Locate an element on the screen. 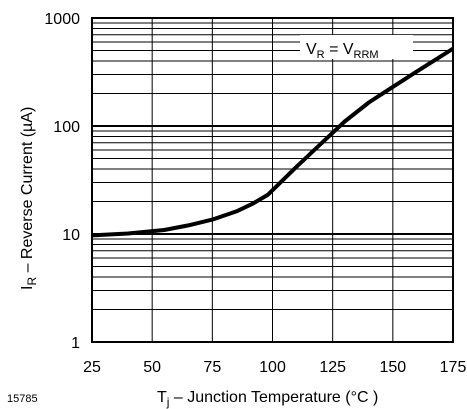 The height and width of the screenshot is (409, 467). x-tick-label: 125 is located at coordinates (332, 367).